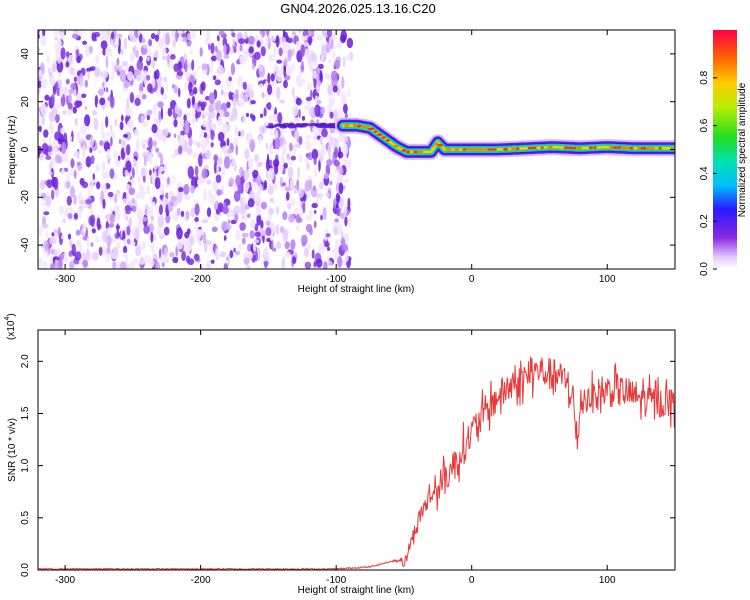  Describe the element at coordinates (10, 326) in the screenshot. I see `svg-text: (x104)` at that location.